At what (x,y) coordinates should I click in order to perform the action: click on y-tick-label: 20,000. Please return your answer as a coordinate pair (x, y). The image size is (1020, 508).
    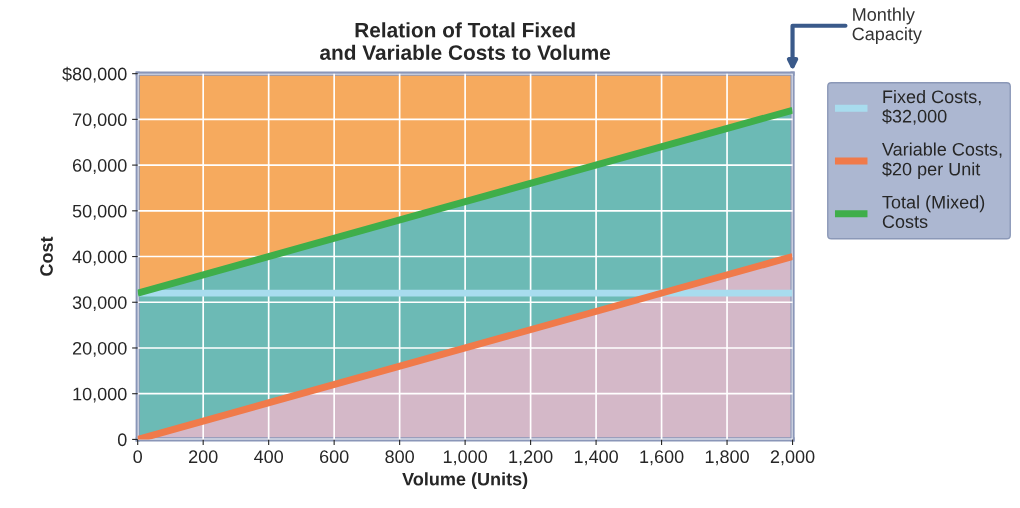
    Looking at the image, I should click on (99, 349).